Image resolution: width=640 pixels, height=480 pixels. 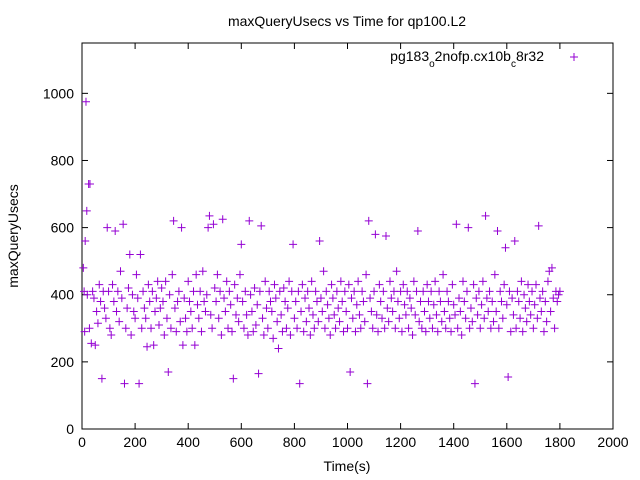 What do you see at coordinates (63, 228) in the screenshot?
I see `y-tick-label: 600` at bounding box center [63, 228].